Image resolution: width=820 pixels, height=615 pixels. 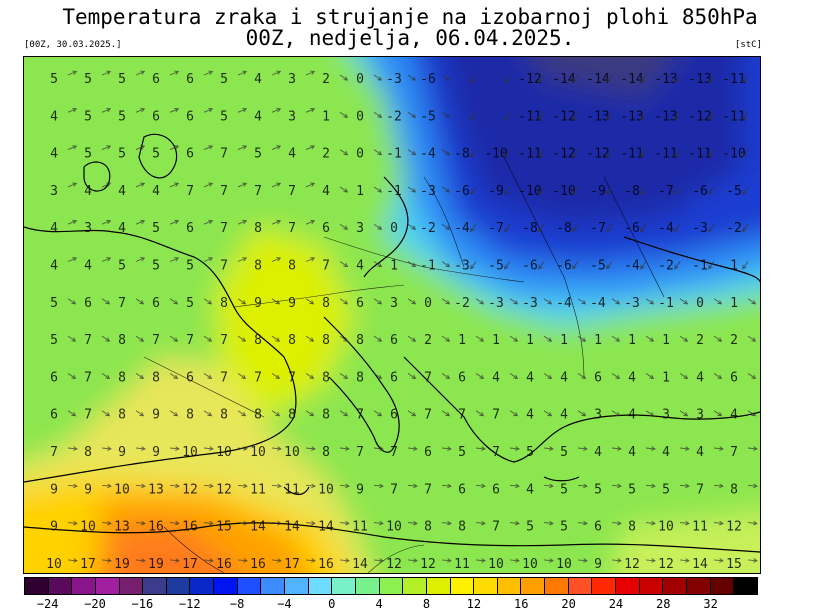 I want to click on chart-subtitle: 00Z, nedjelja, 06.04.2025., so click(x=410, y=38).